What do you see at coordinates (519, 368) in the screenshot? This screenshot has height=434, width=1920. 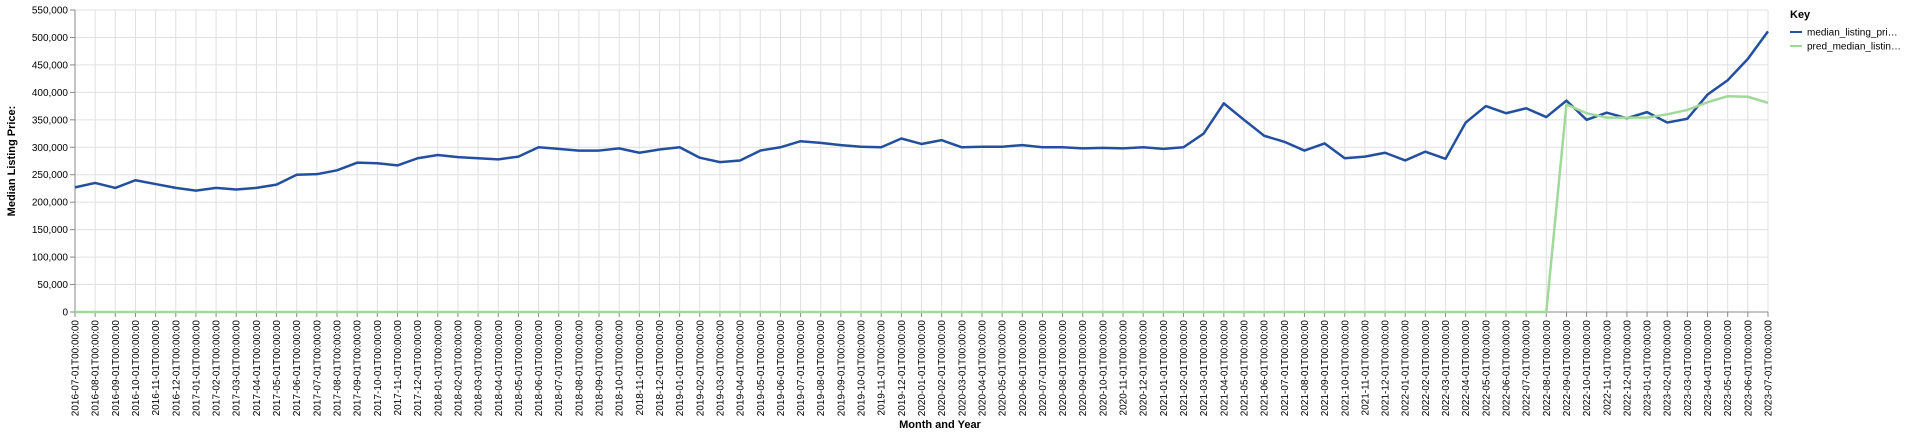 I see `x-tick-label: 2018-05-01T00:00:00` at bounding box center [519, 368].